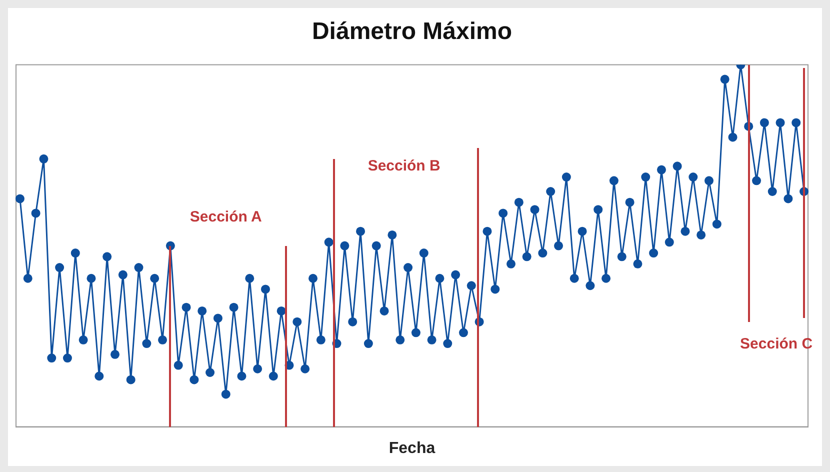  I want to click on annotation: Sección A, so click(226, 217).